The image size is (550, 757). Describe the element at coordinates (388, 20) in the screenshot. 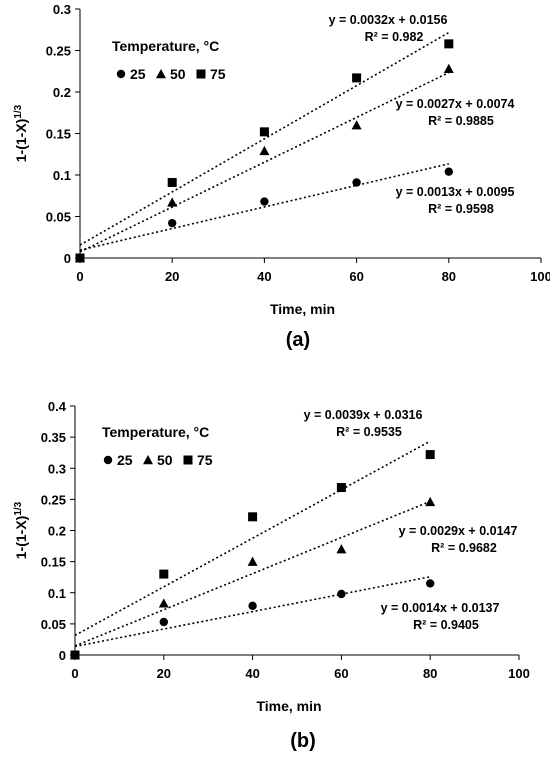

I see `trendline-equation-75: y = 0.0032x + 0.0156` at that location.